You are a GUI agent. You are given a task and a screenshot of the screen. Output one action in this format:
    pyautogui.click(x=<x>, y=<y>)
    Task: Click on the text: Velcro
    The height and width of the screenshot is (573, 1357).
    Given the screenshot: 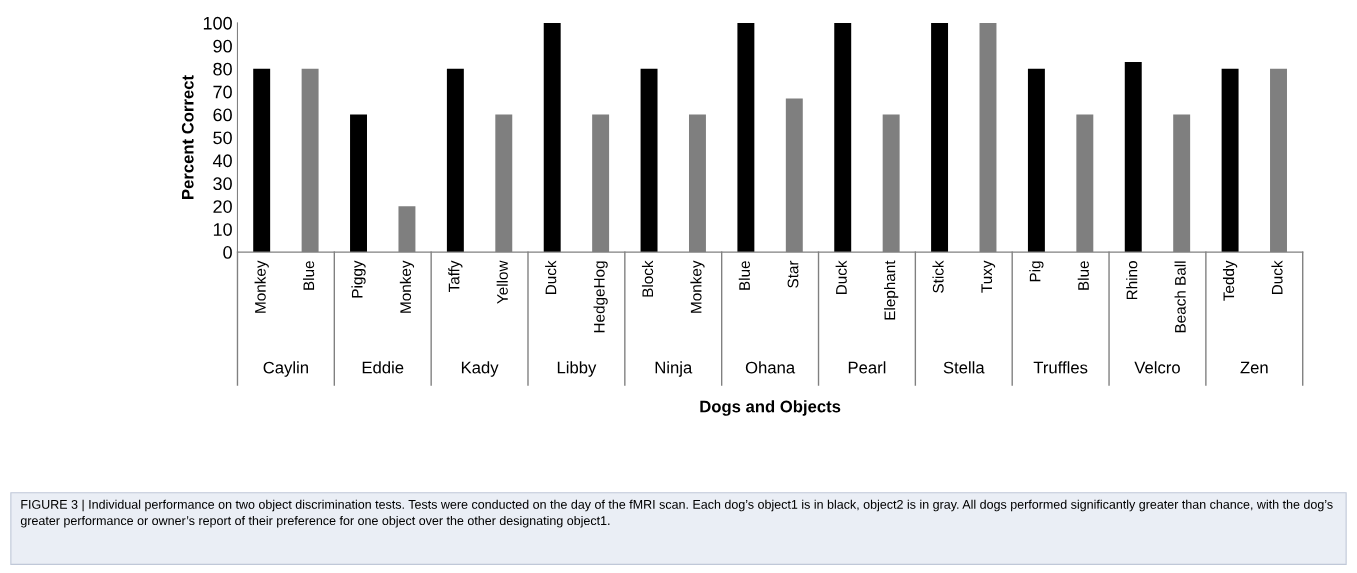 What is the action you would take?
    pyautogui.click(x=1157, y=367)
    